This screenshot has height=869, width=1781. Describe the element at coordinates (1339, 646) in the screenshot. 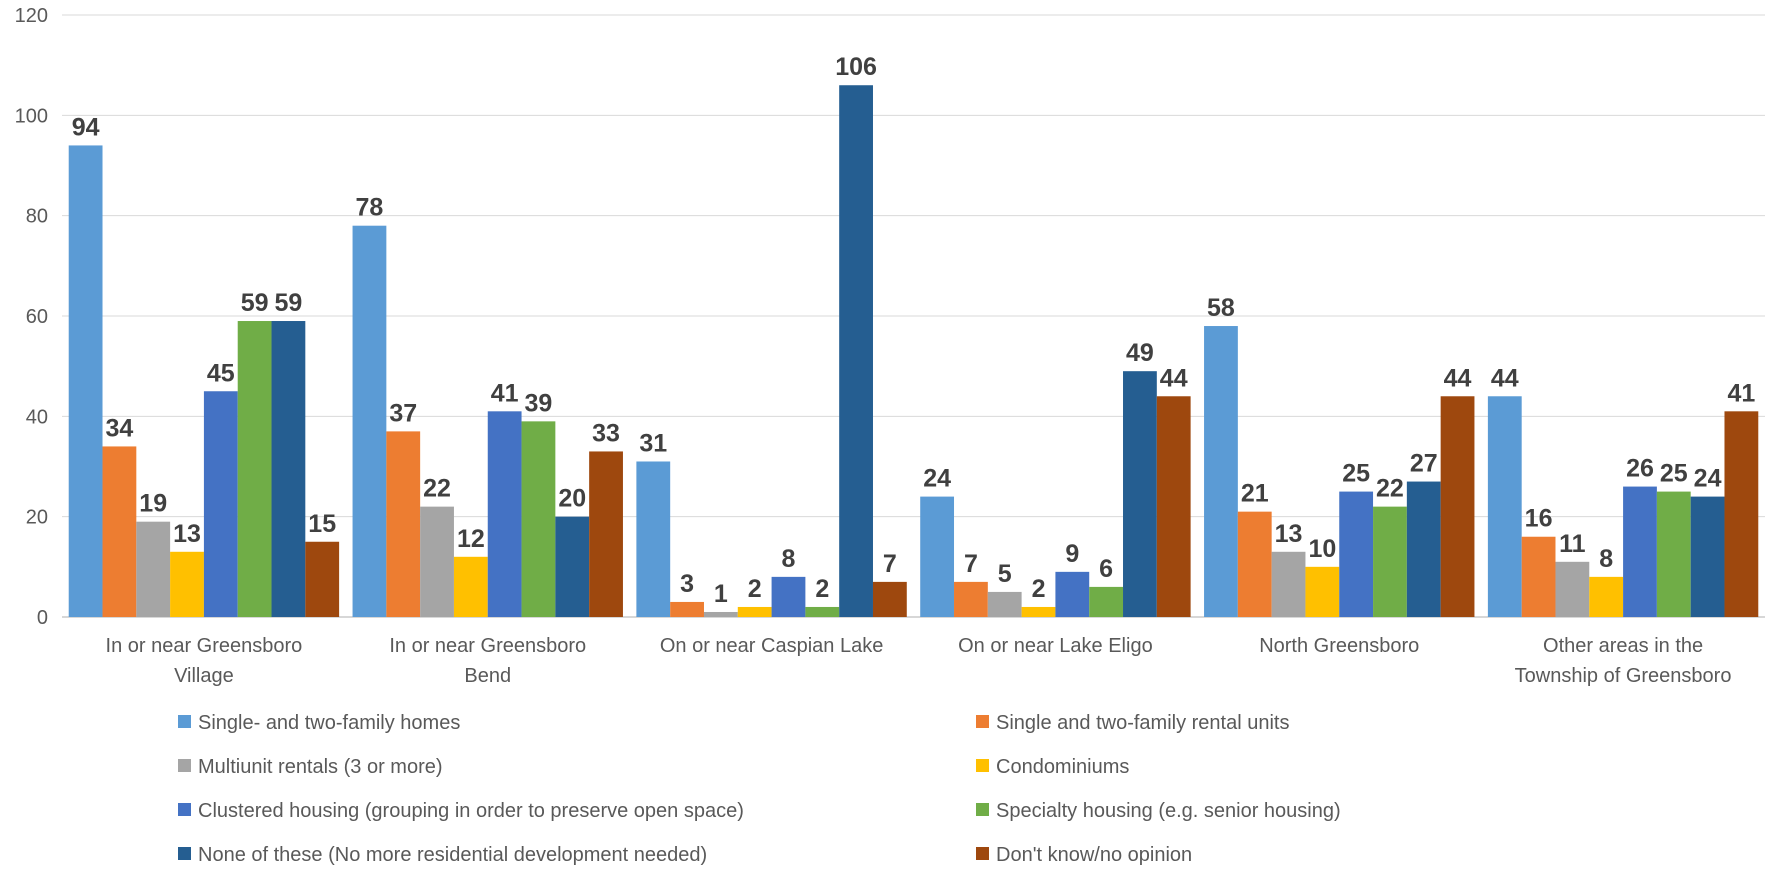

I see `x-category-label: North Greensboro` at that location.